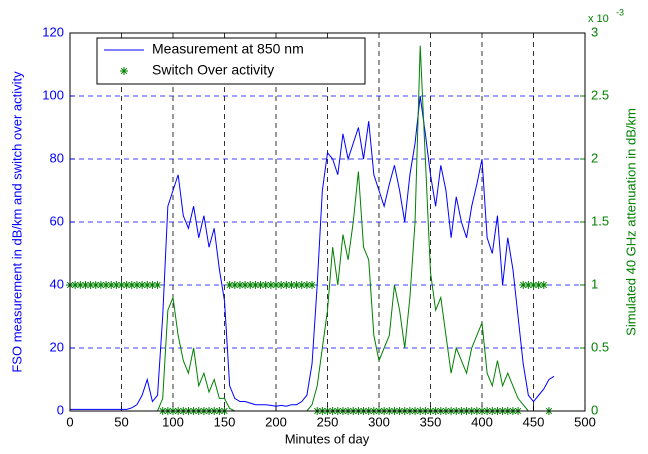 The image size is (648, 454). I want to click on x-tick-label: 350, so click(431, 421).